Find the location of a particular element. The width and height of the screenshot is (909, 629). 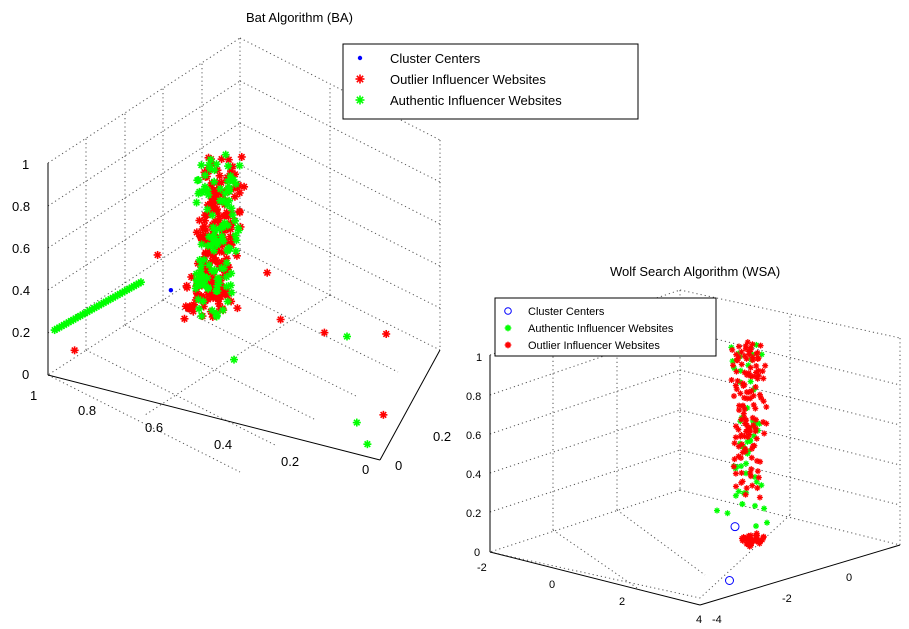

ba-x-tick: 0.4 is located at coordinates (223, 444).